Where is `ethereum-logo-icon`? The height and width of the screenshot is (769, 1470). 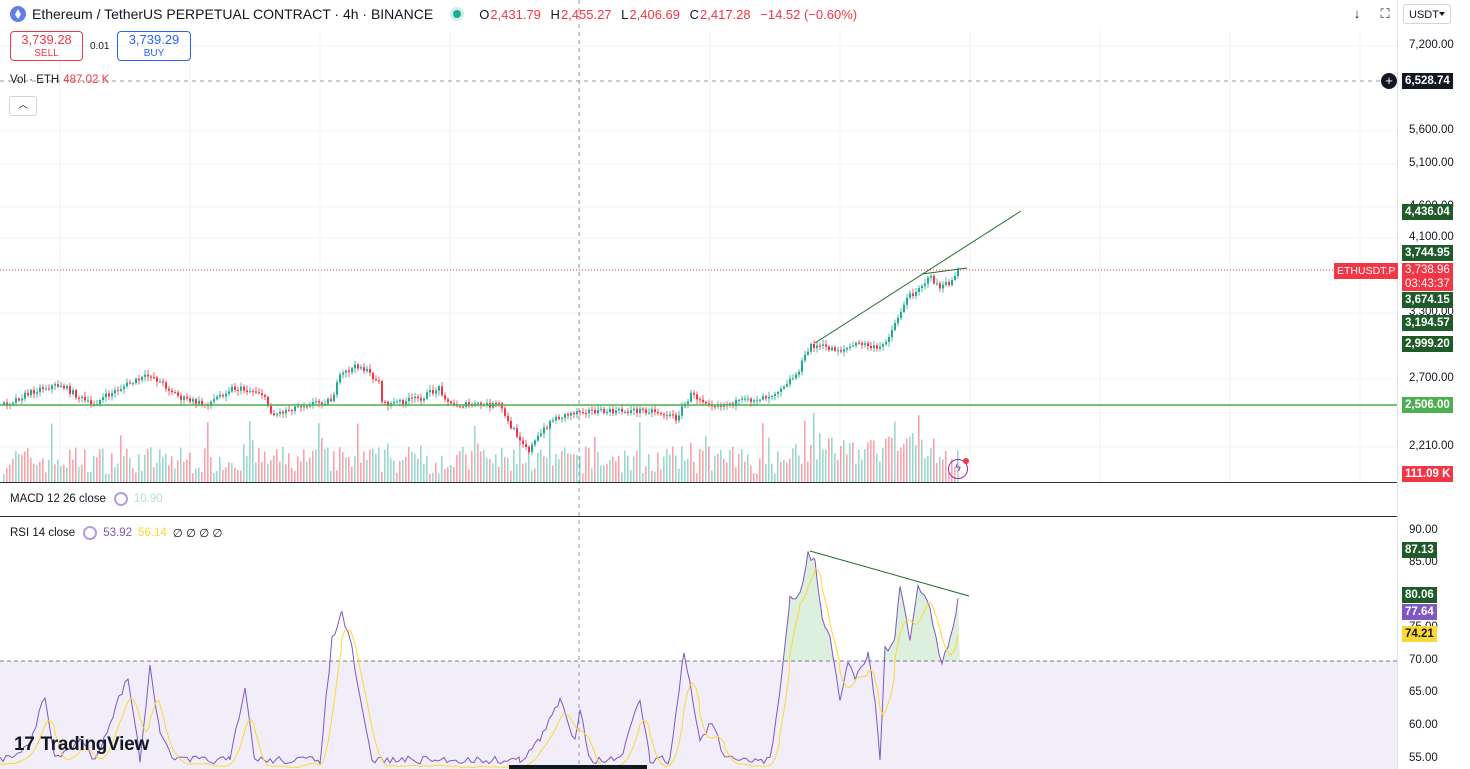 ethereum-logo-icon is located at coordinates (18, 14).